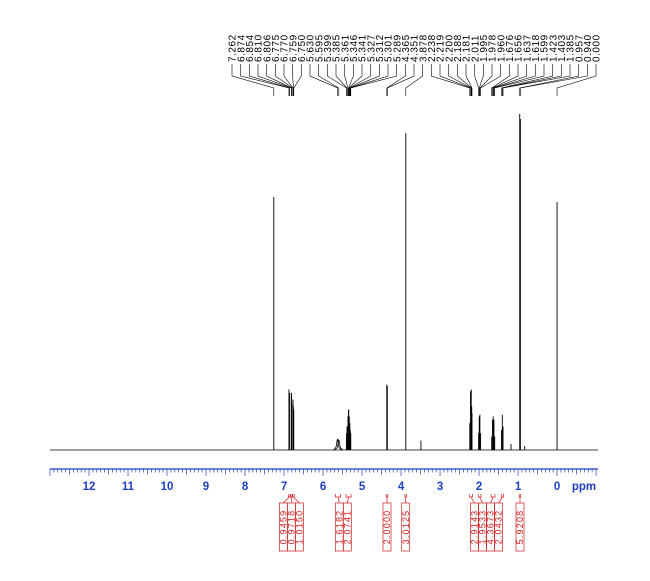 Image resolution: width=650 pixels, height=581 pixels. What do you see at coordinates (584, 487) in the screenshot?
I see `x-axis-label: ppm` at bounding box center [584, 487].